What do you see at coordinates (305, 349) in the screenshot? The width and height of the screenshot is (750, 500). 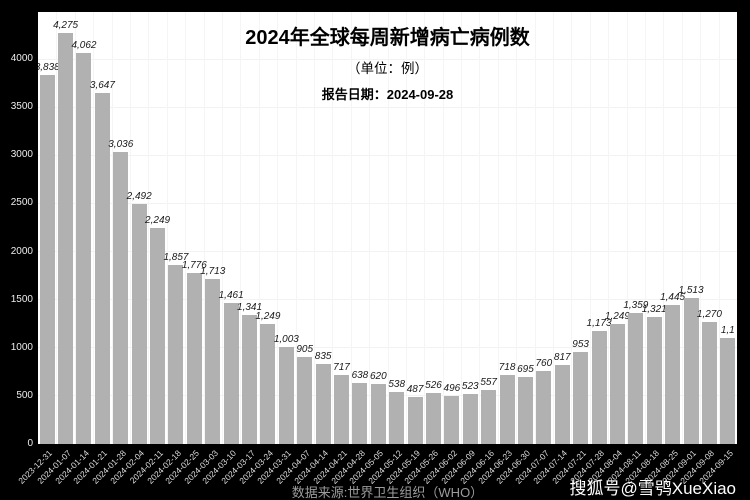 I see `bar-value-label: 905` at bounding box center [305, 349].